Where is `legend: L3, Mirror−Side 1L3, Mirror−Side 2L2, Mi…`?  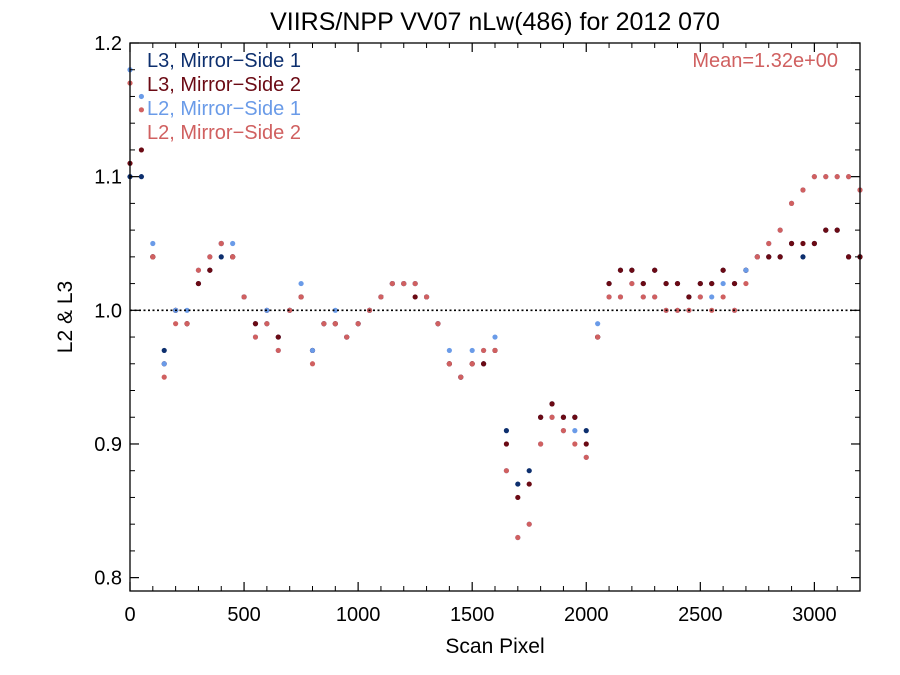 legend: L3, Mirror−Side 1L3, Mirror−Side 2L2, Mi… is located at coordinates (224, 97).